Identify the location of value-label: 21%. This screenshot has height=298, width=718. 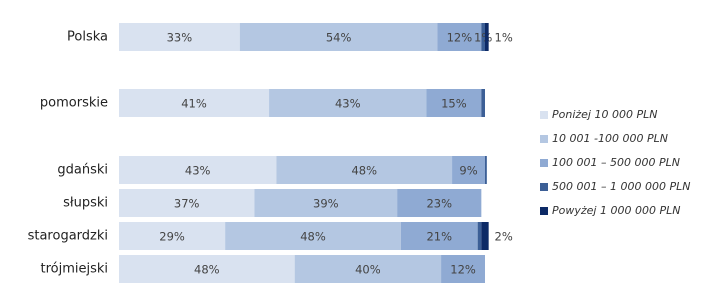
(439, 237).